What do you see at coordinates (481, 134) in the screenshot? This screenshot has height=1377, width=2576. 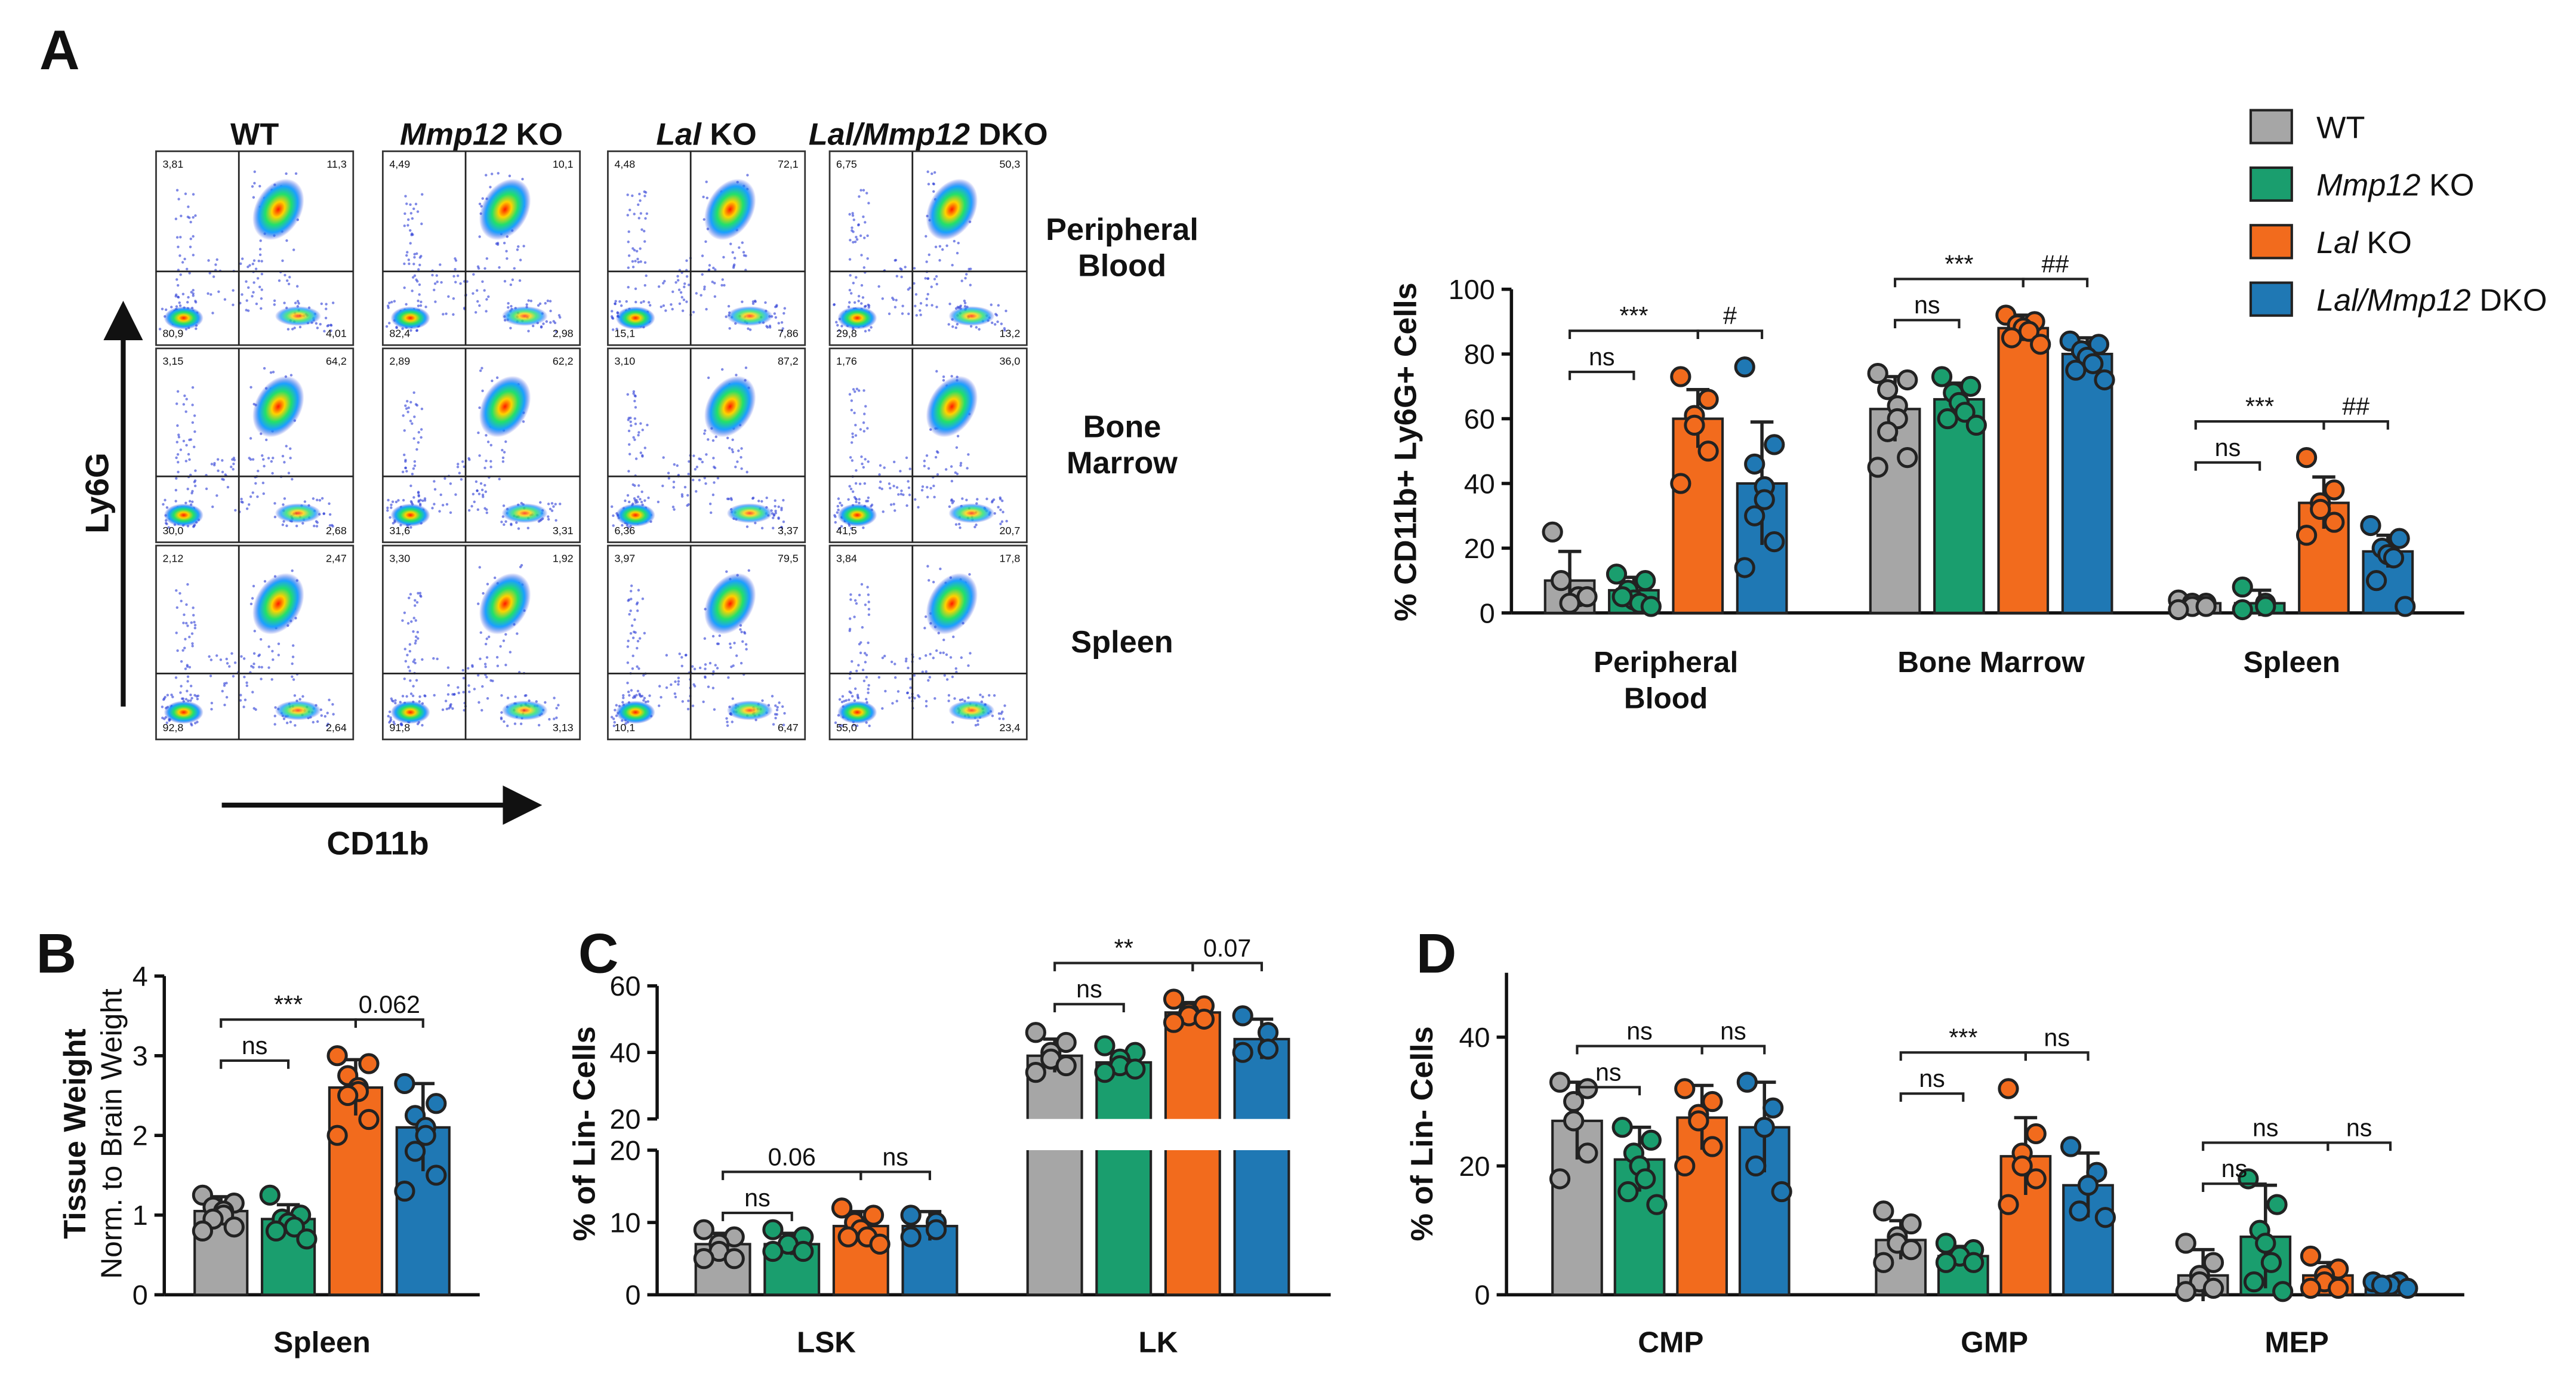 I see `column-header: Mmp12 KO` at bounding box center [481, 134].